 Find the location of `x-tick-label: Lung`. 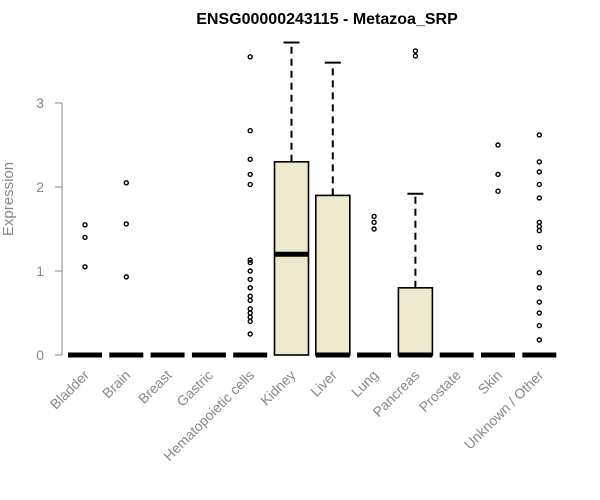

x-tick-label: Lung is located at coordinates (364, 383).